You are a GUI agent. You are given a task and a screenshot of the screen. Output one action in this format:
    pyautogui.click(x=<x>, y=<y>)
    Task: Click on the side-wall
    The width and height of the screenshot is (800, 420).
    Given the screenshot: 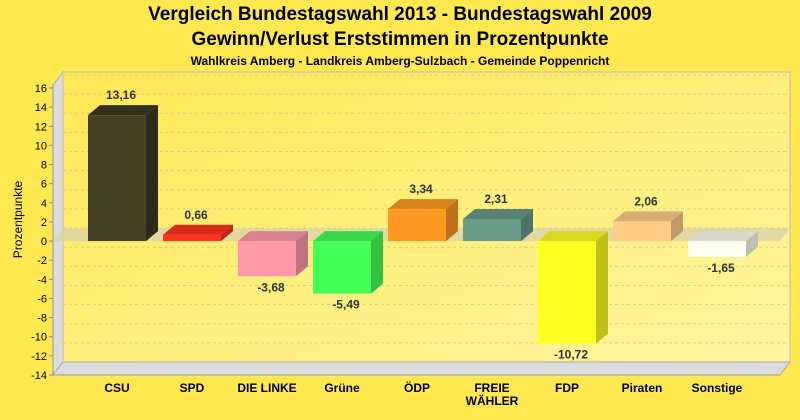 What is the action you would take?
    pyautogui.click(x=58, y=223)
    